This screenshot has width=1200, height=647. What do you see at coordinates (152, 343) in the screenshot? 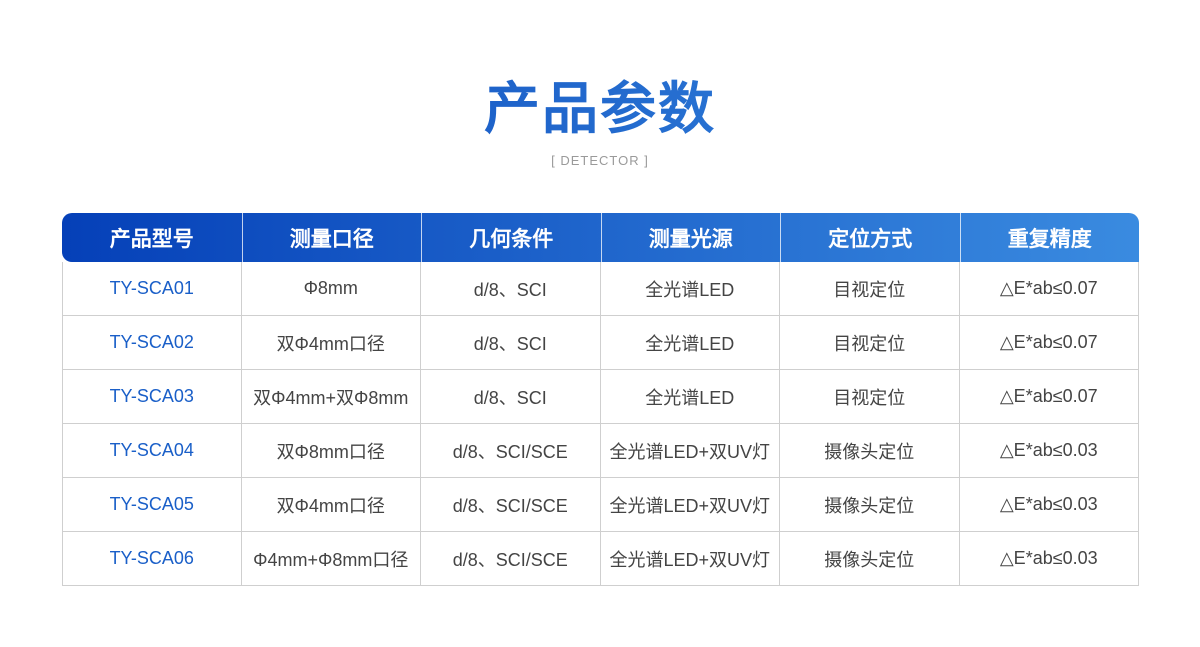
I see `model-cell: TY-SCA02` at bounding box center [152, 343].